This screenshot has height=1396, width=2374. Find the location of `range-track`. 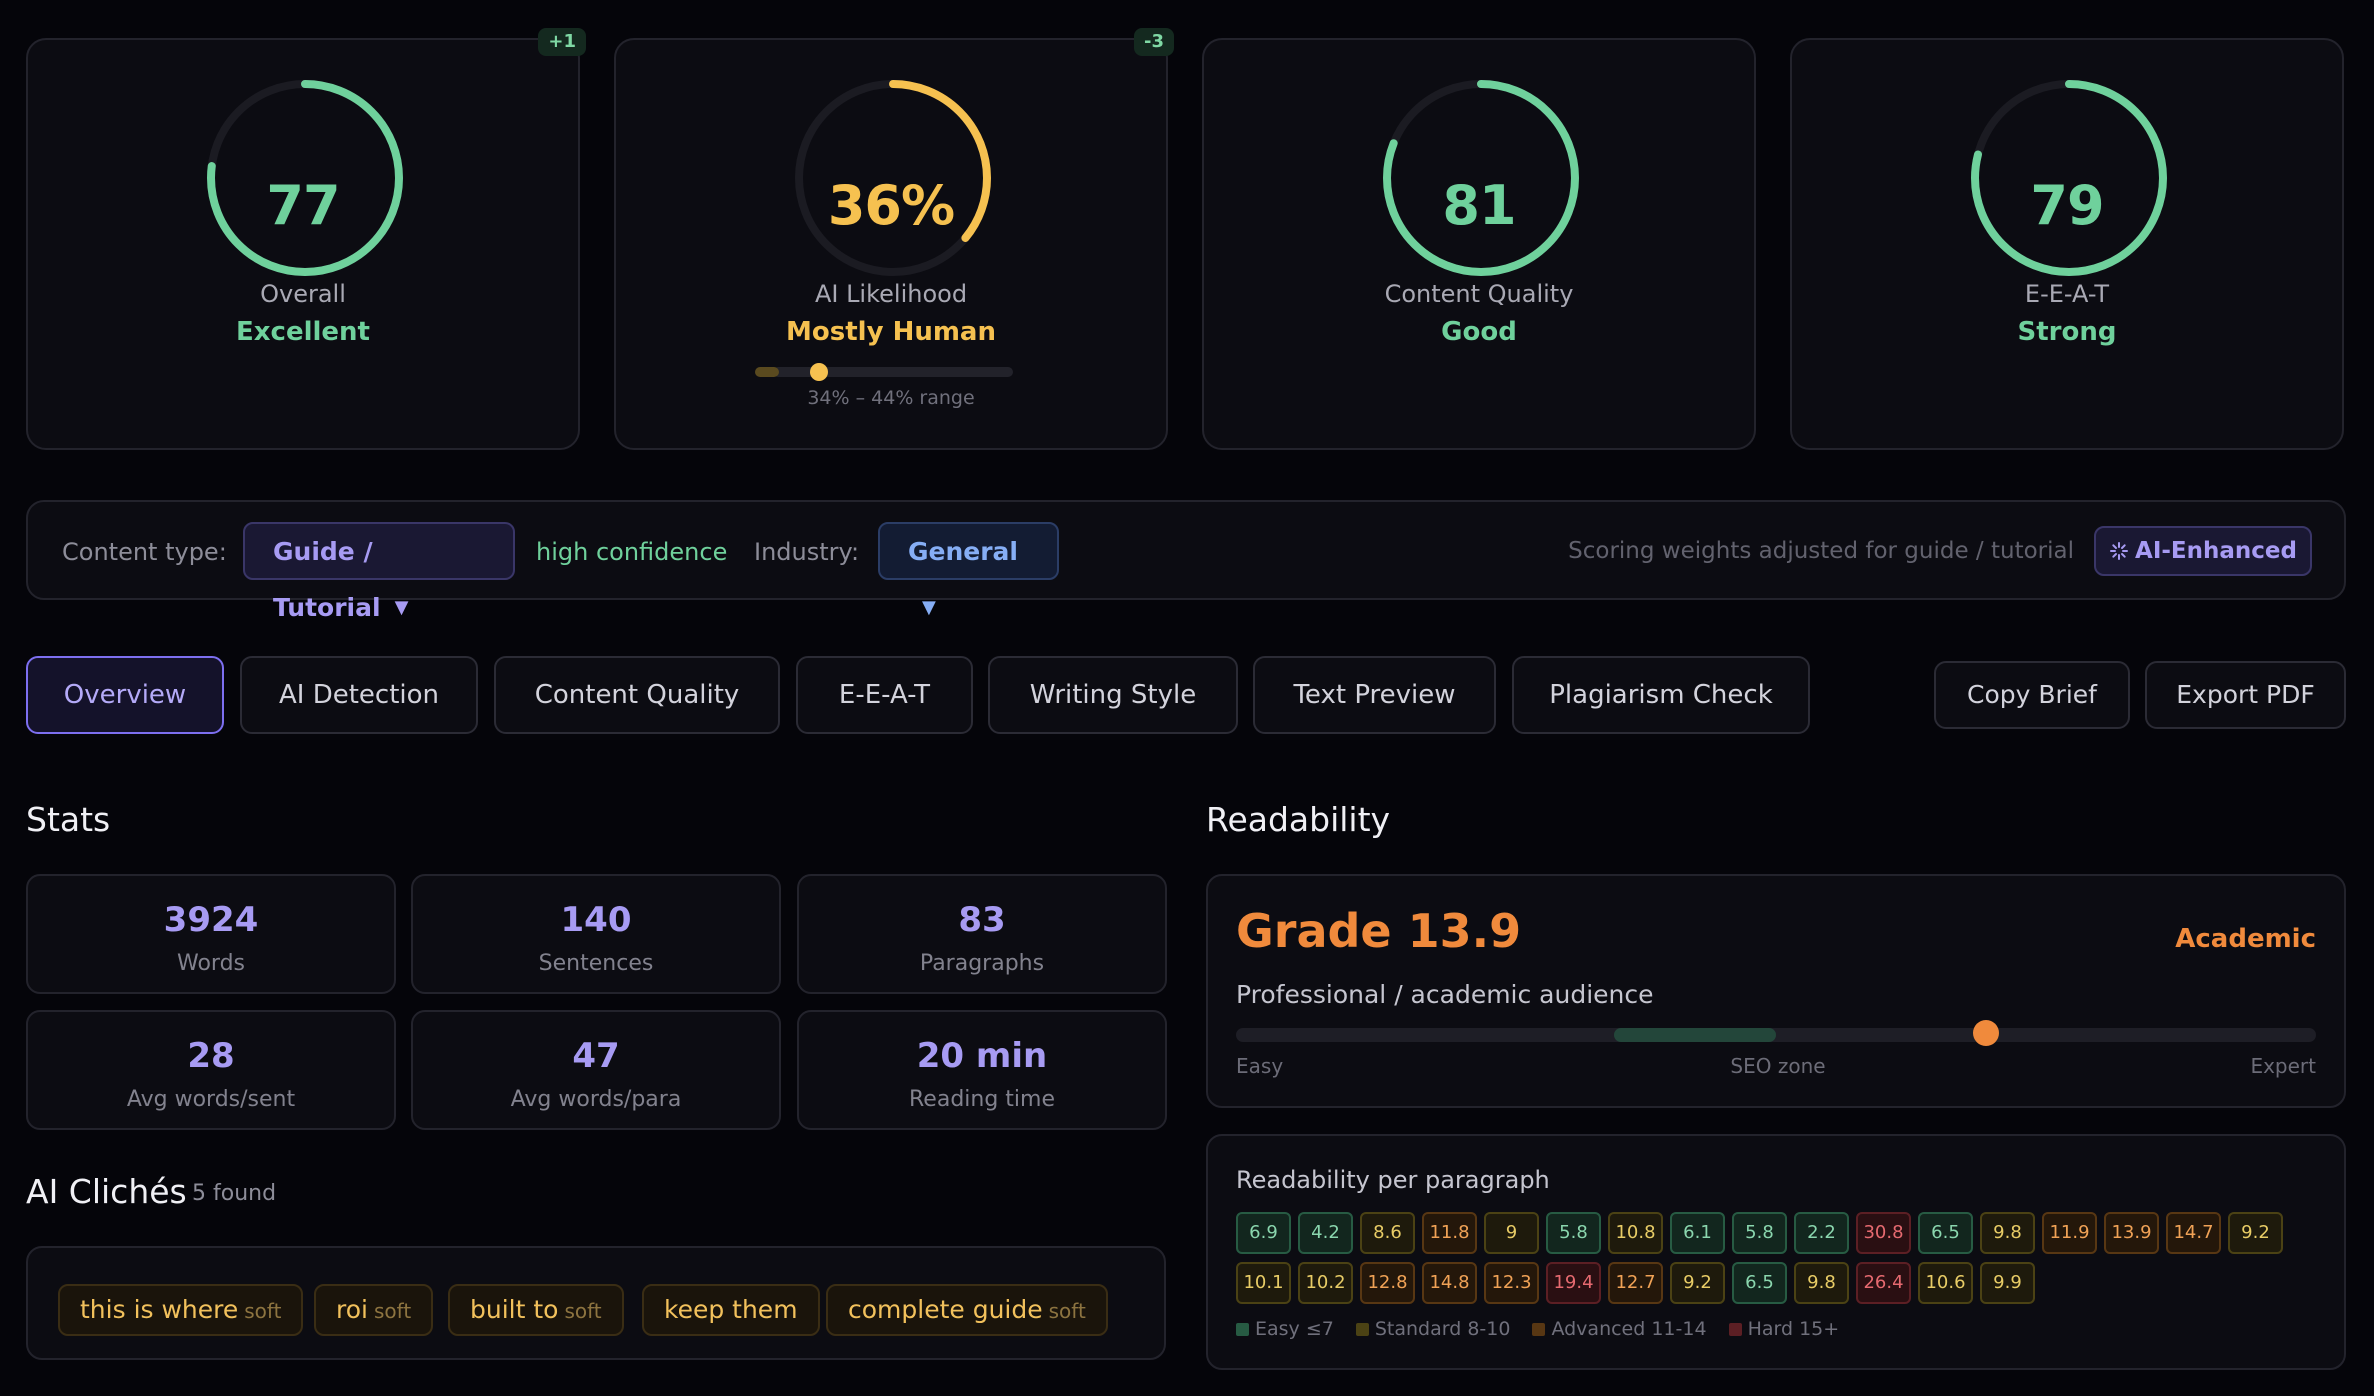

range-track is located at coordinates (884, 372).